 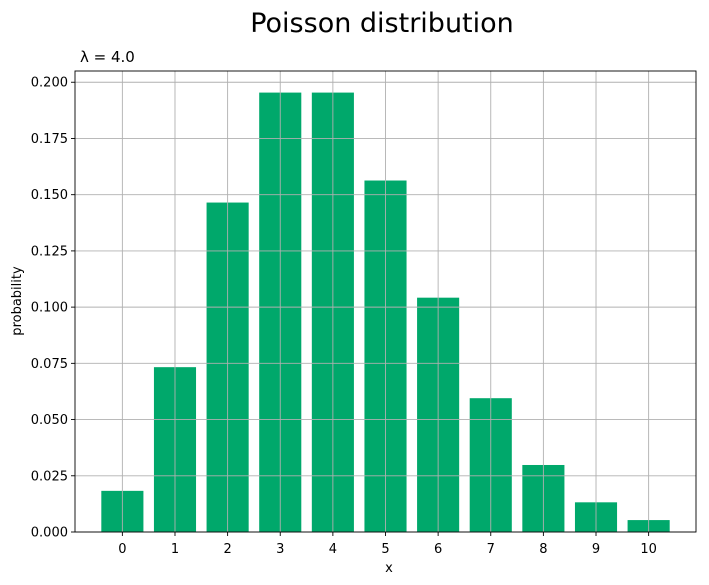 What do you see at coordinates (543, 549) in the screenshot?
I see `x-tick-label: 8` at bounding box center [543, 549].